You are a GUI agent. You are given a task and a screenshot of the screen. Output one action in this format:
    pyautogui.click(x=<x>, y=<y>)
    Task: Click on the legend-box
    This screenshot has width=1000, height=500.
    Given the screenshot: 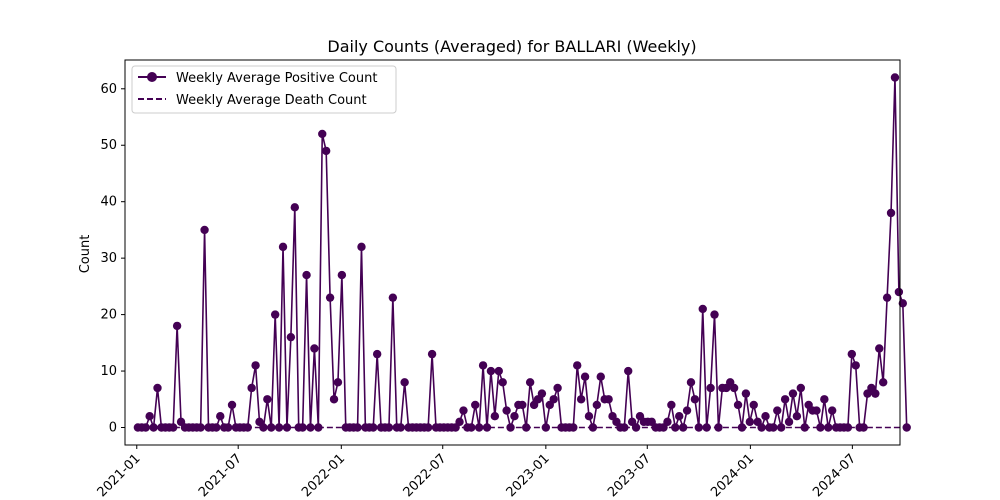 What is the action you would take?
    pyautogui.click(x=264, y=89)
    